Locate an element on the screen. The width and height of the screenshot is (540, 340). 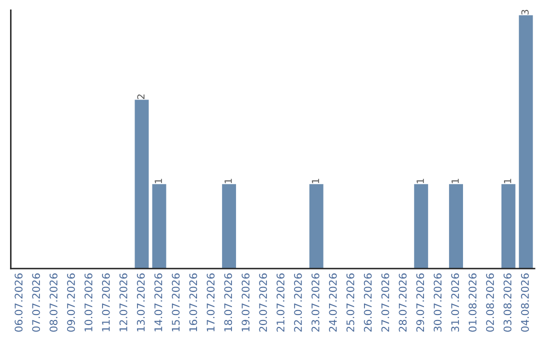
x-tick-label: 18.07.2026 is located at coordinates (228, 302).